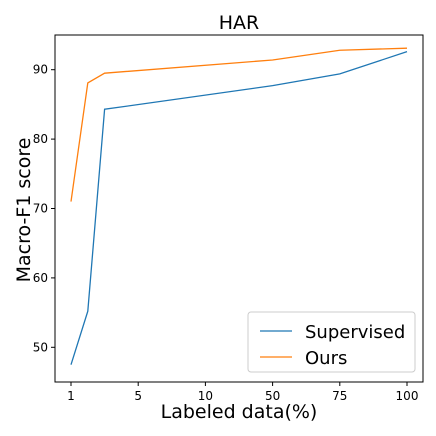  Describe the element at coordinates (138, 396) in the screenshot. I see `x-tick-label: 5` at that location.